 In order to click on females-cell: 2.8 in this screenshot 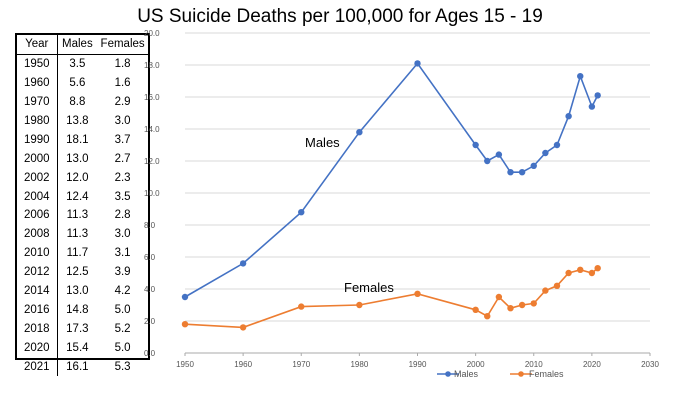, I will do `click(122, 215)`.